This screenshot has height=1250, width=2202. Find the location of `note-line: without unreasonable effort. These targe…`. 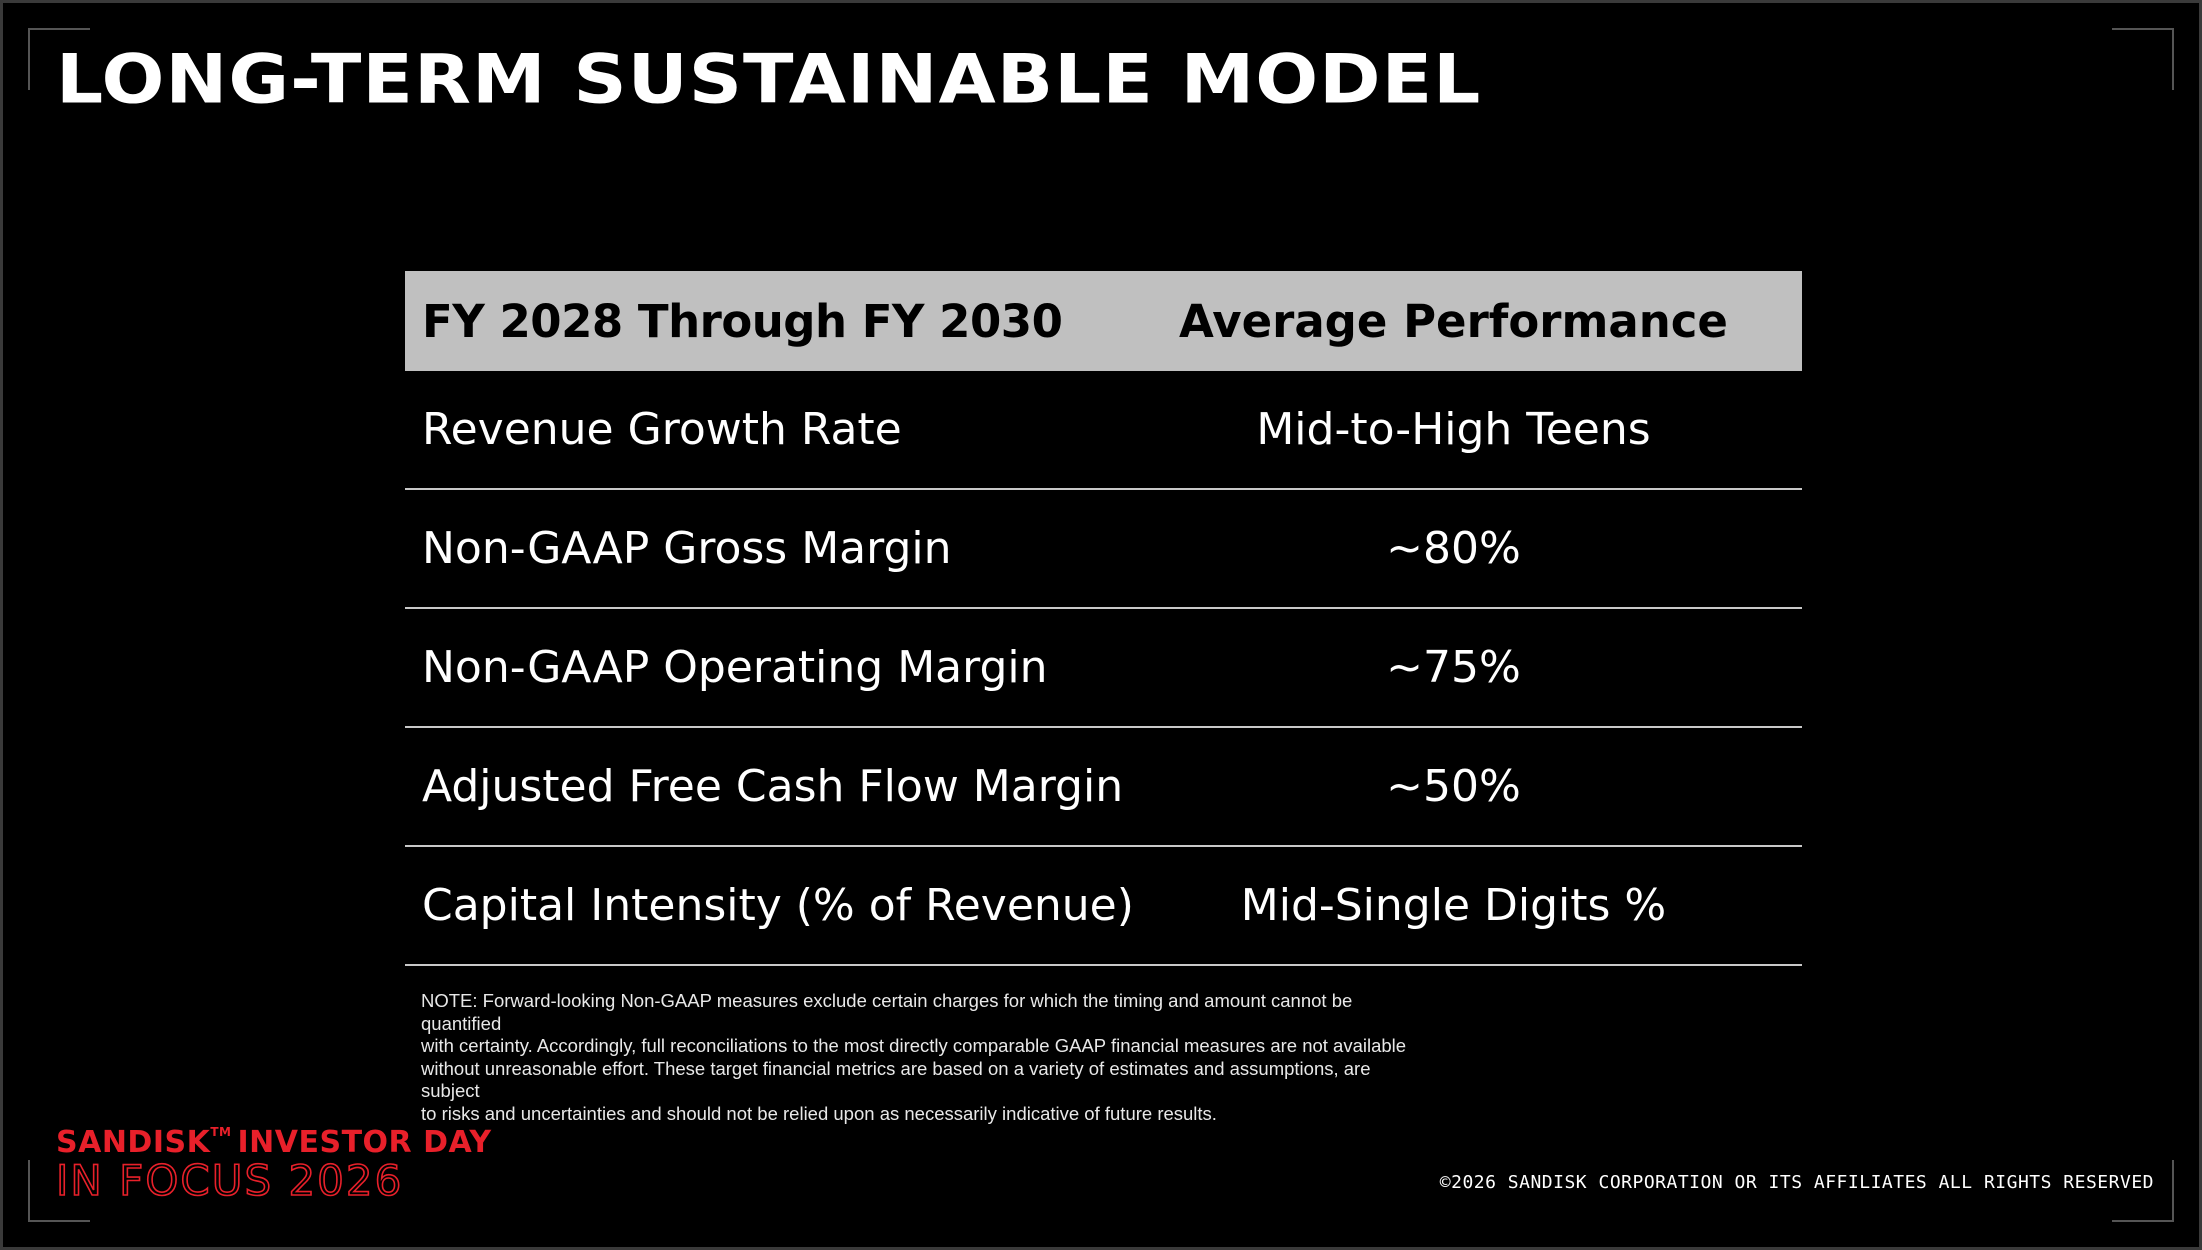

note-line: without unreasonable effort. These targe… is located at coordinates (896, 1079).